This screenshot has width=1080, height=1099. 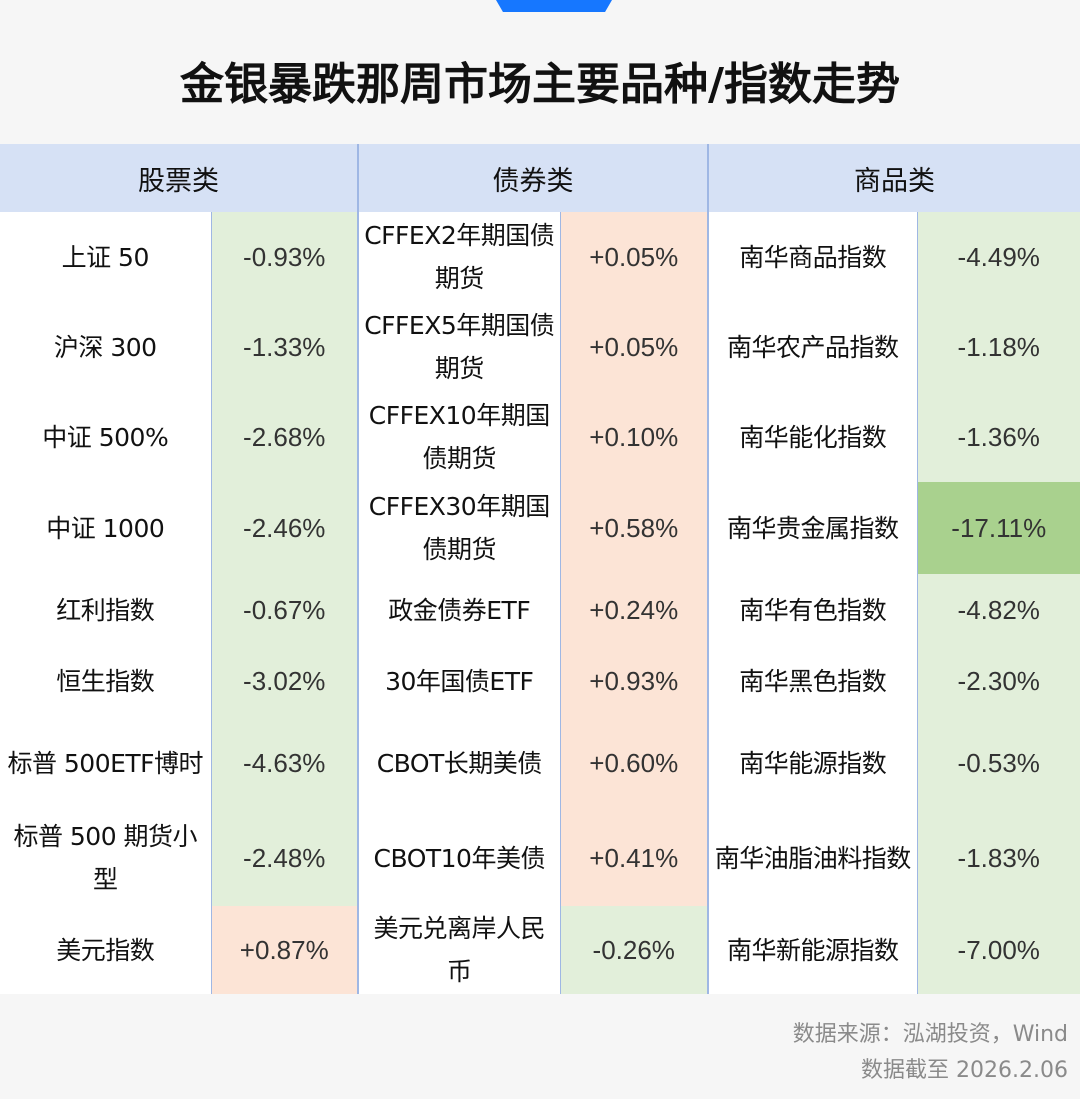 What do you see at coordinates (284, 257) in the screenshot?
I see `stock-change-cell: -0.93%` at bounding box center [284, 257].